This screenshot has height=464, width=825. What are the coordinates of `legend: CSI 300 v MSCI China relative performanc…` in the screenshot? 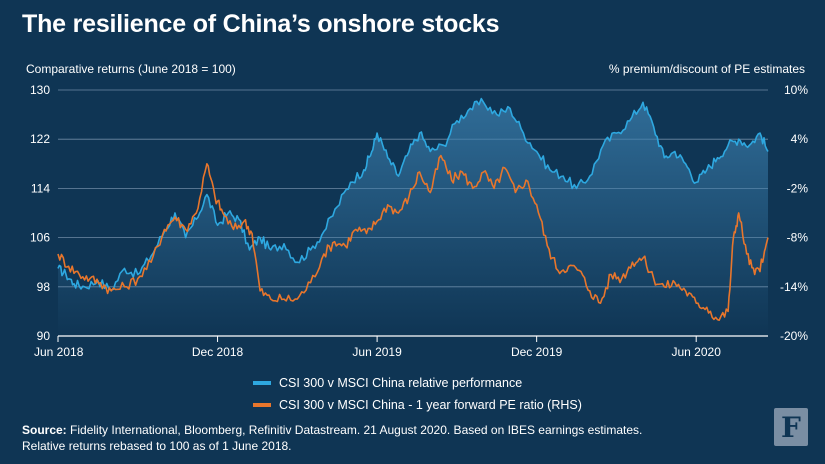 It's located at (417, 394).